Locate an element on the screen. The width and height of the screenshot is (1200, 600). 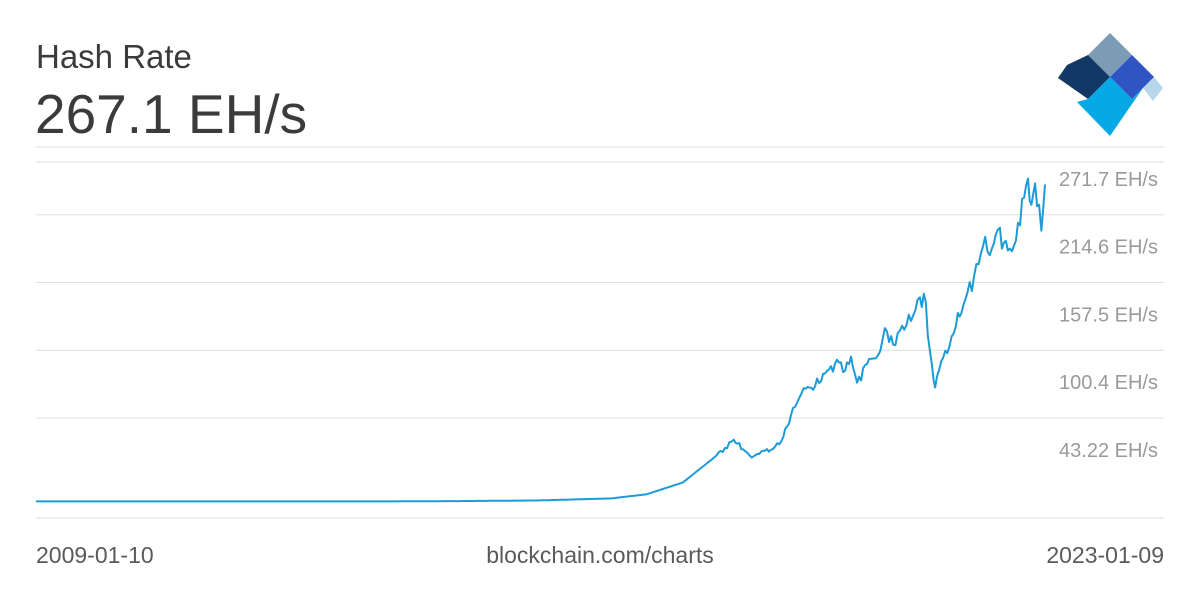
source-link: blockchain.com/charts is located at coordinates (600, 555).